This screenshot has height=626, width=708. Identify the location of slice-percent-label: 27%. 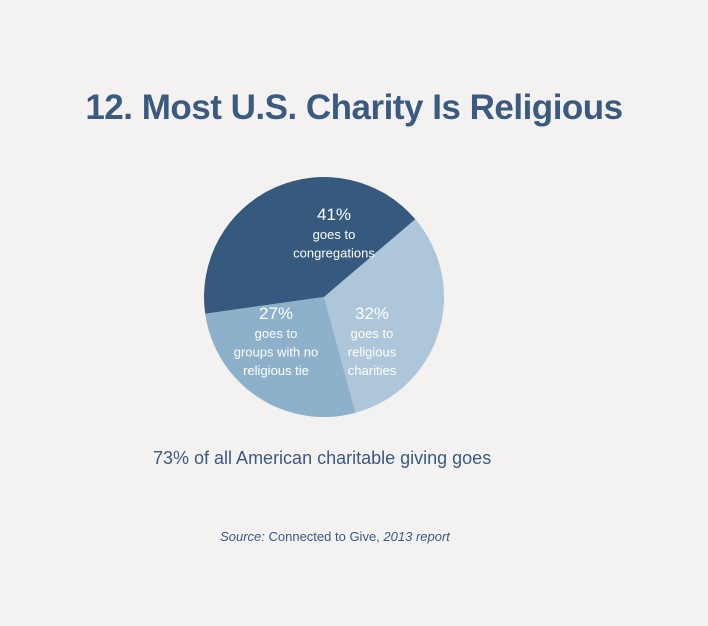
(276, 313).